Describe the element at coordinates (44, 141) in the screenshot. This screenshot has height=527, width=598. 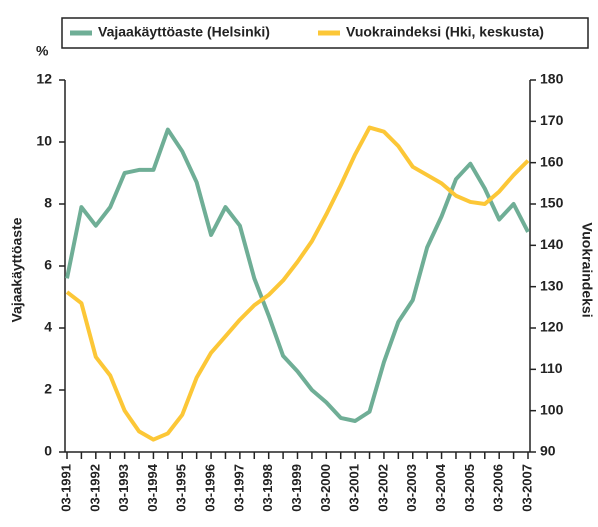
I see `y-tick-label: 10` at that location.